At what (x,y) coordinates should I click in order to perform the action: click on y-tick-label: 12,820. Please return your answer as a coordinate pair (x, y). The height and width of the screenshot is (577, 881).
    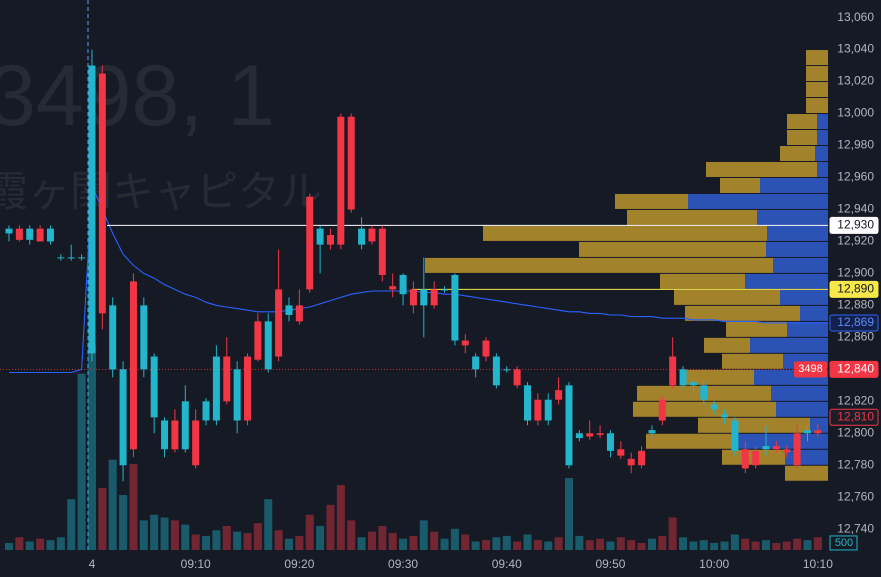
    Looking at the image, I should click on (855, 400).